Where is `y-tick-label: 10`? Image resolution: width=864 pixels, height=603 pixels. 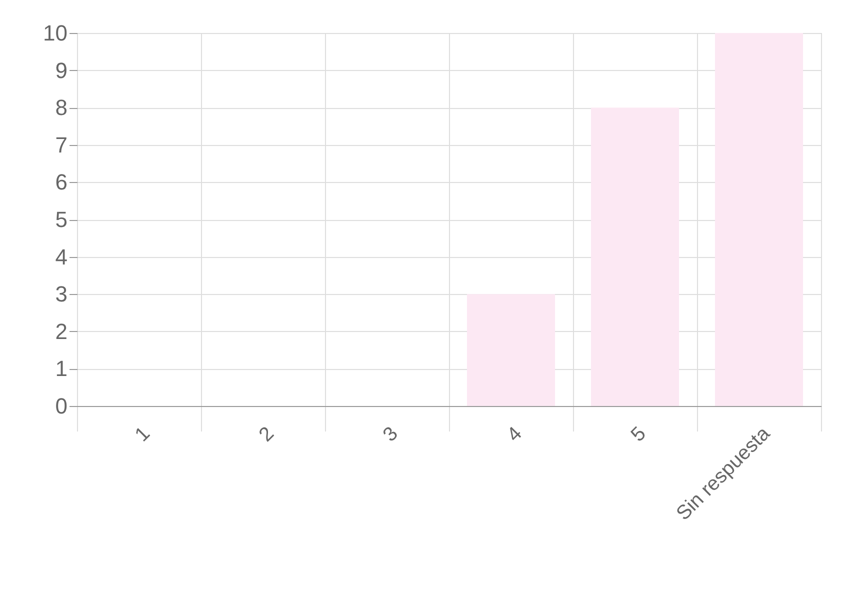
y-tick-label: 10 is located at coordinates (55, 33).